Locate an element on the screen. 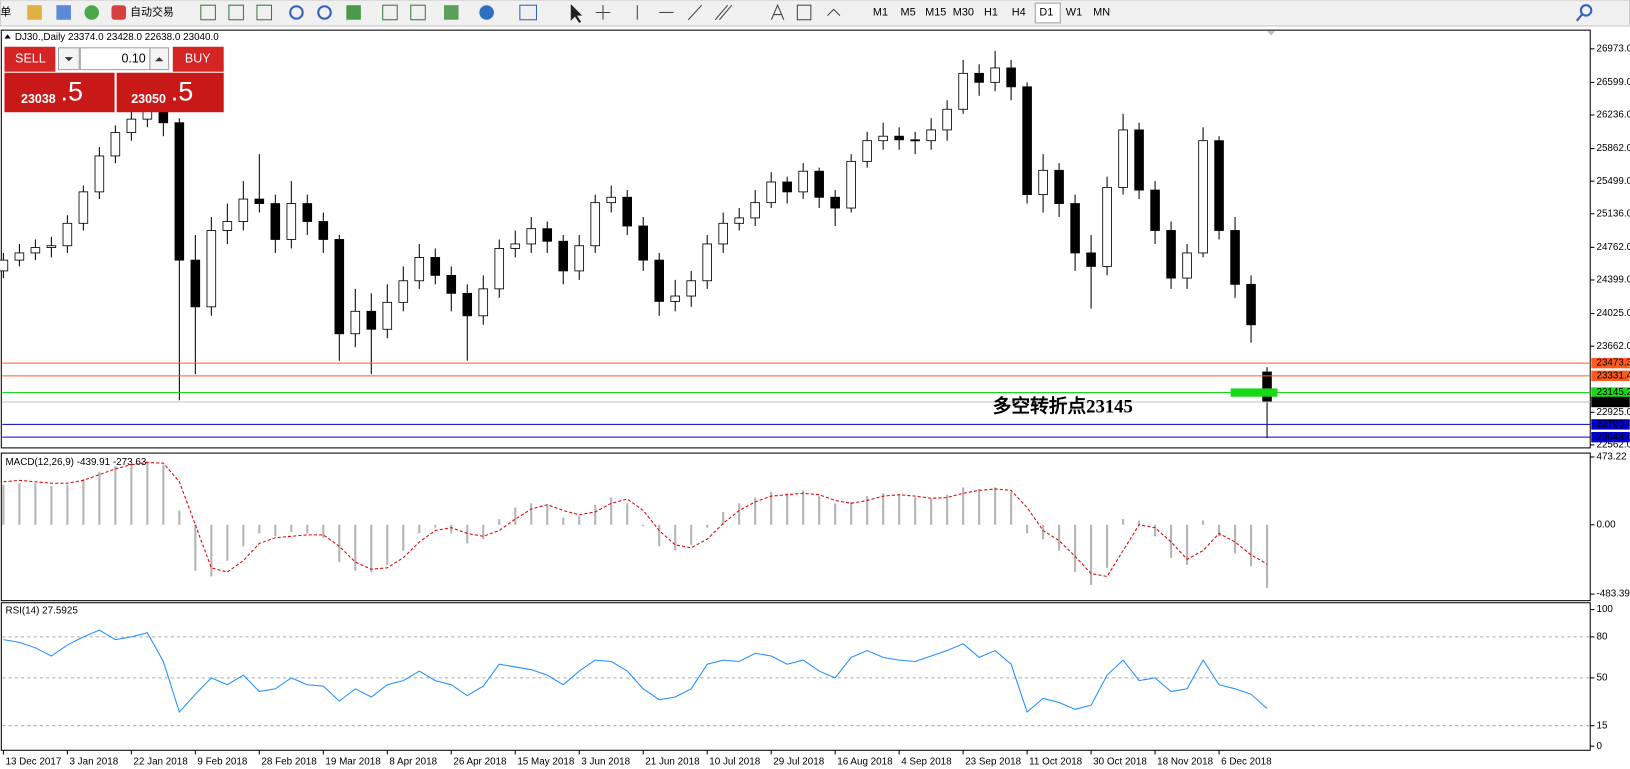 The image size is (1630, 769). text-tool is located at coordinates (777, 11).